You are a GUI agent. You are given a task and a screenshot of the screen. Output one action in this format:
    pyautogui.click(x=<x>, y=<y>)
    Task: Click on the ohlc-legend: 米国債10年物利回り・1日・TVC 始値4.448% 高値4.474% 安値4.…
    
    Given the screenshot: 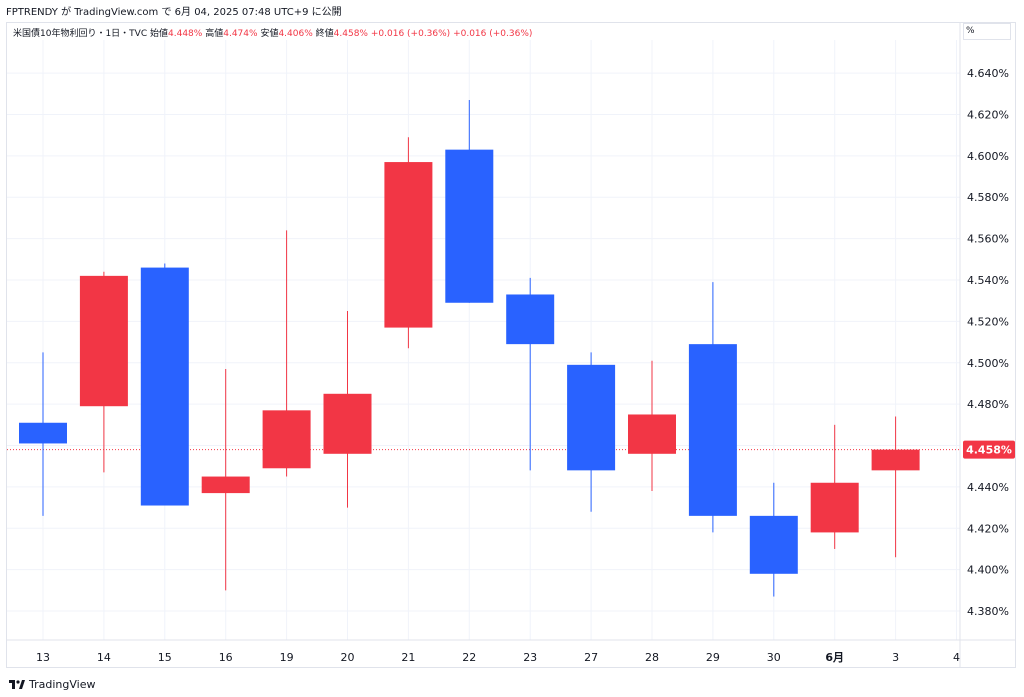 What is the action you would take?
    pyautogui.click(x=272, y=32)
    